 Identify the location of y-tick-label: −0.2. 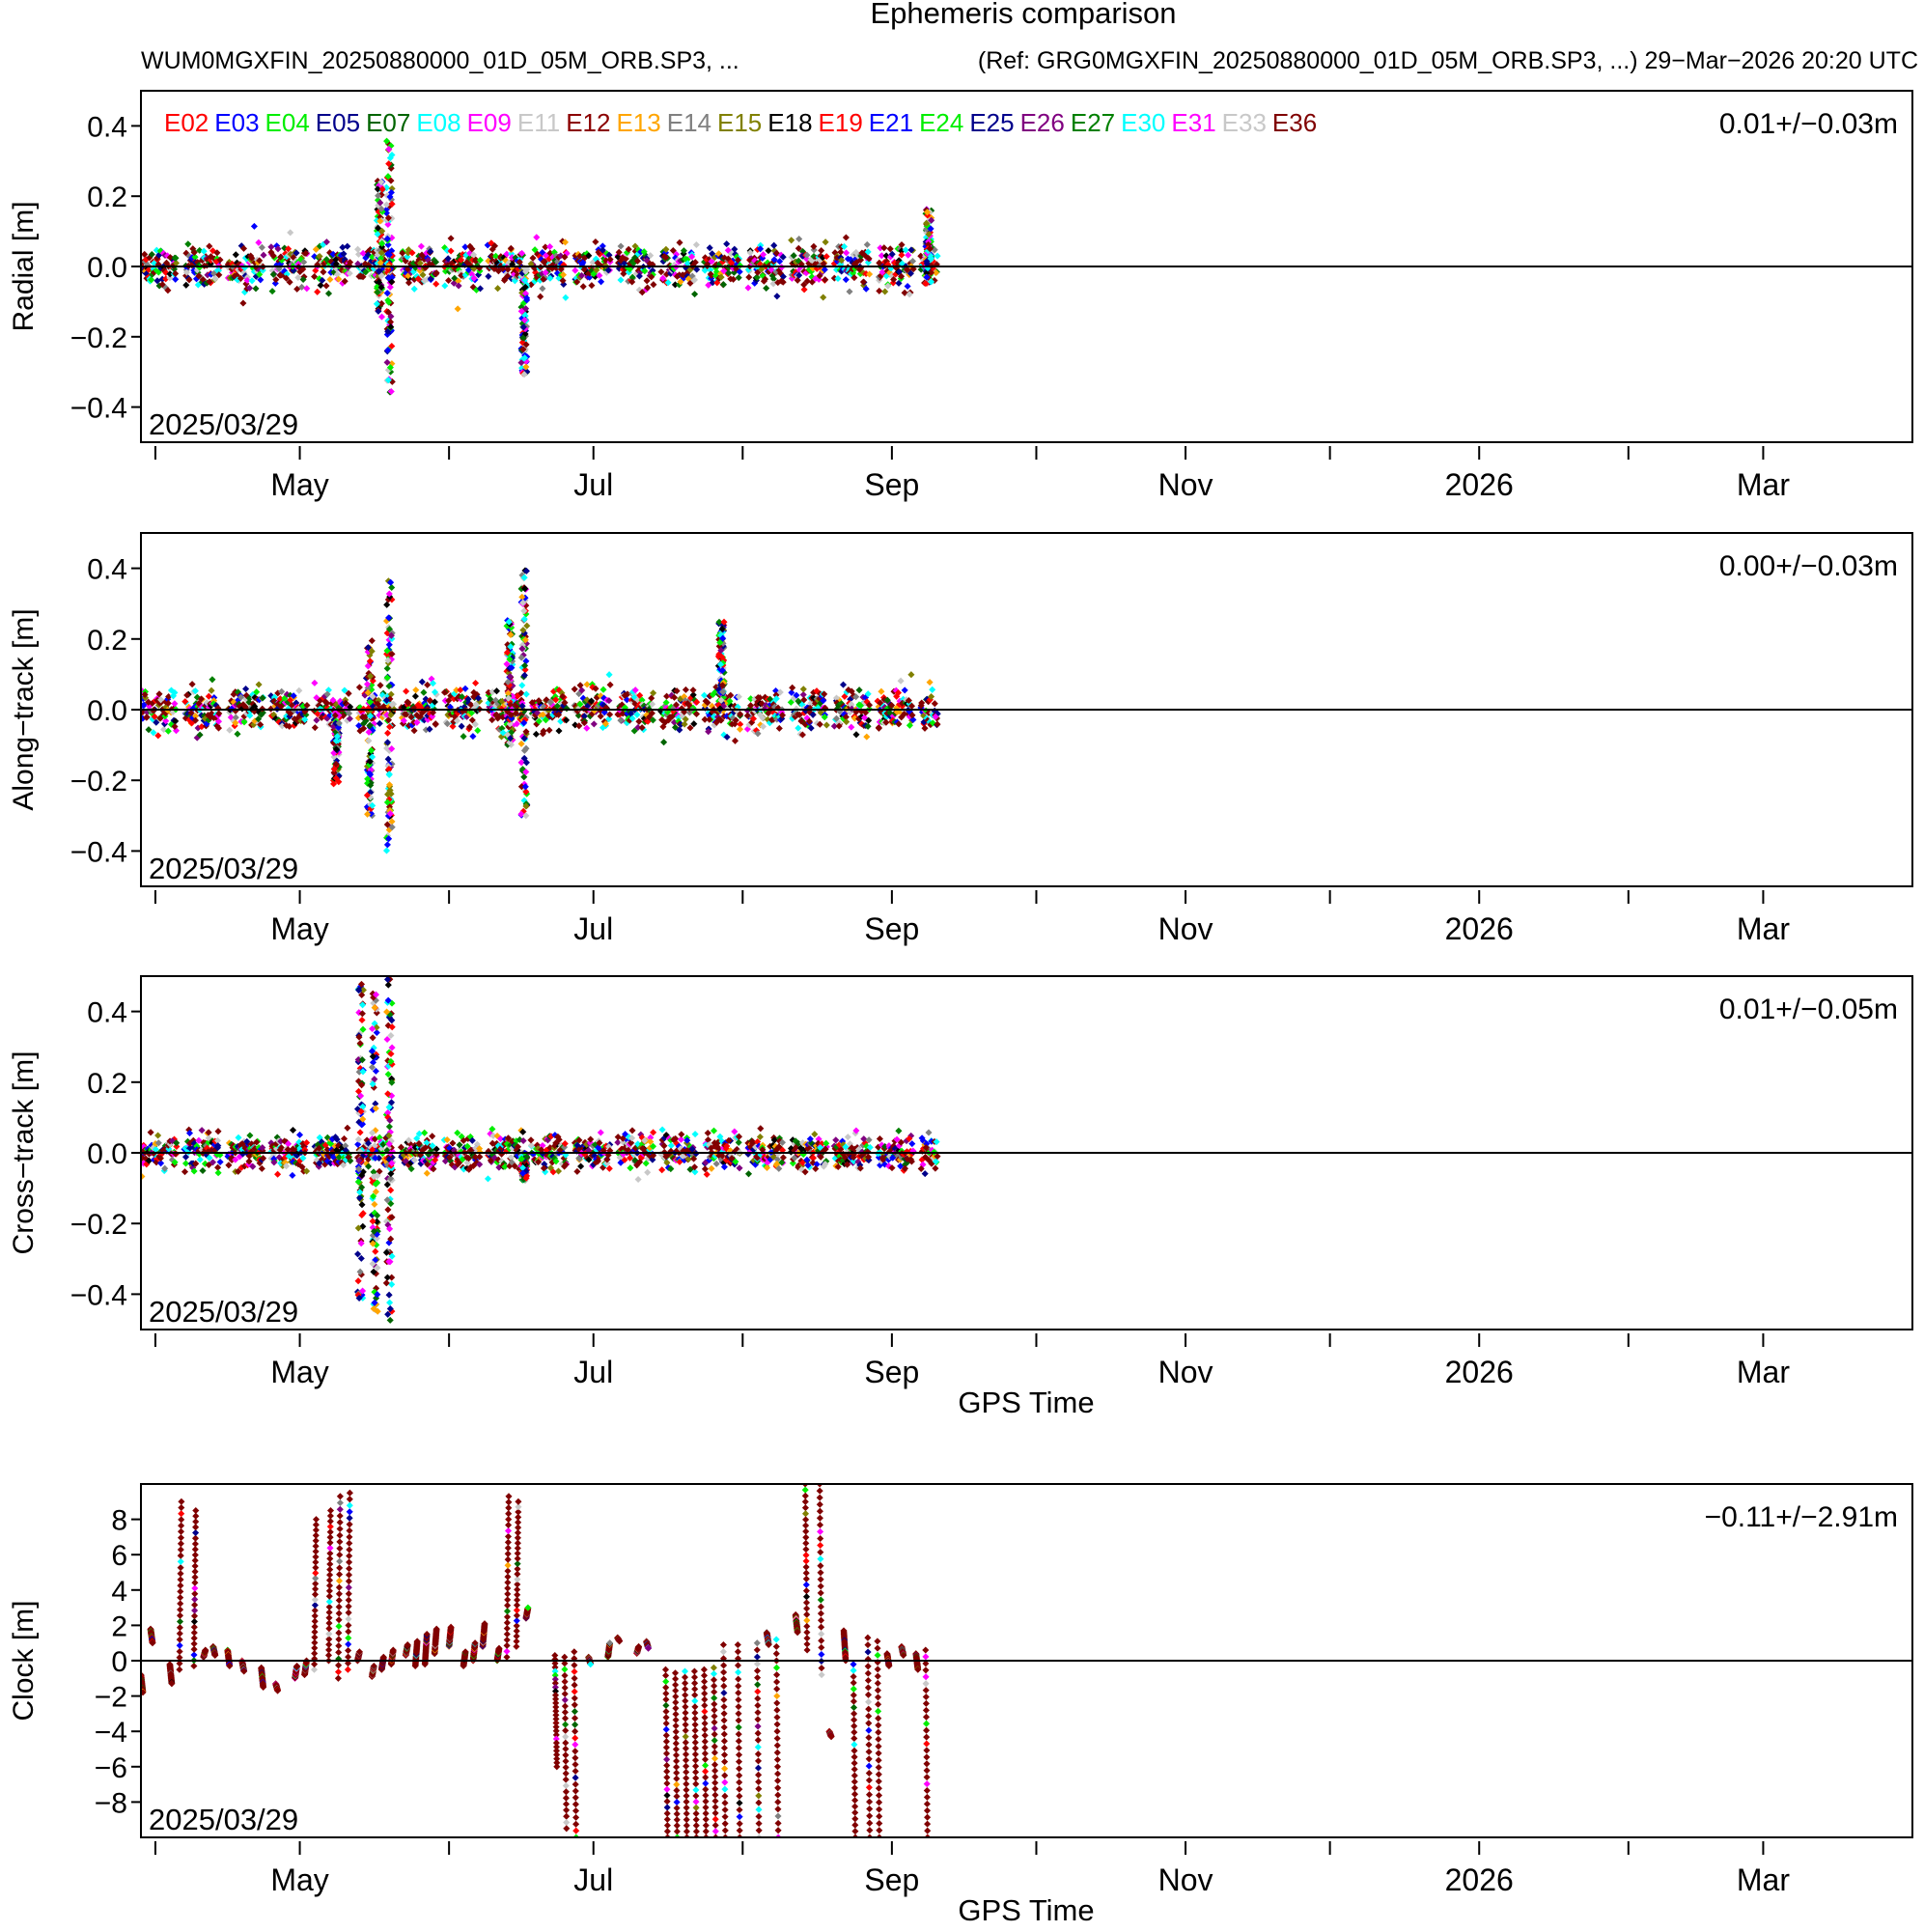
(98, 338).